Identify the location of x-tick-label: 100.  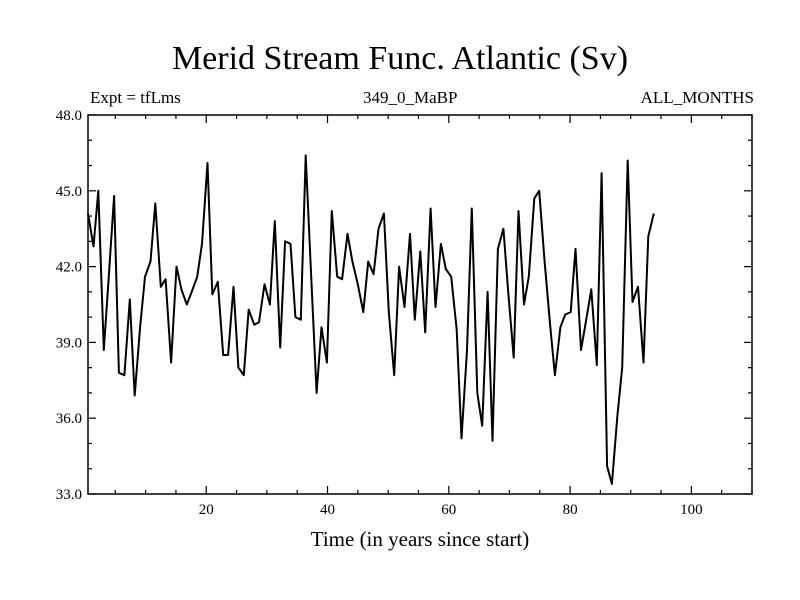
(691, 510).